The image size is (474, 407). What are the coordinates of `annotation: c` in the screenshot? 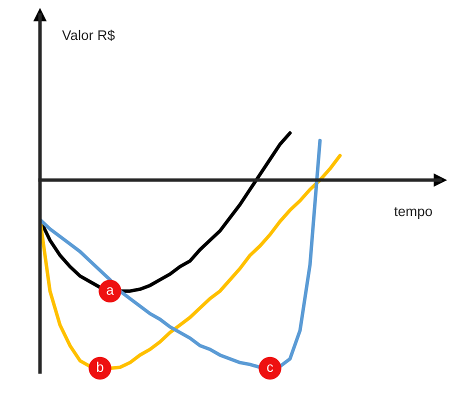 It's located at (270, 368).